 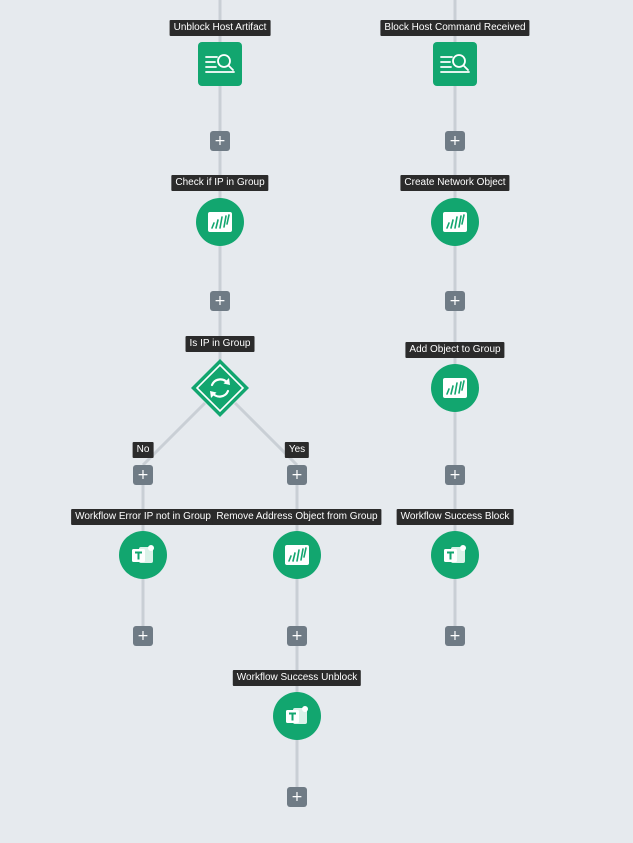 I want to click on node-label-add-object-to-group: Add Object to Group, so click(x=455, y=350).